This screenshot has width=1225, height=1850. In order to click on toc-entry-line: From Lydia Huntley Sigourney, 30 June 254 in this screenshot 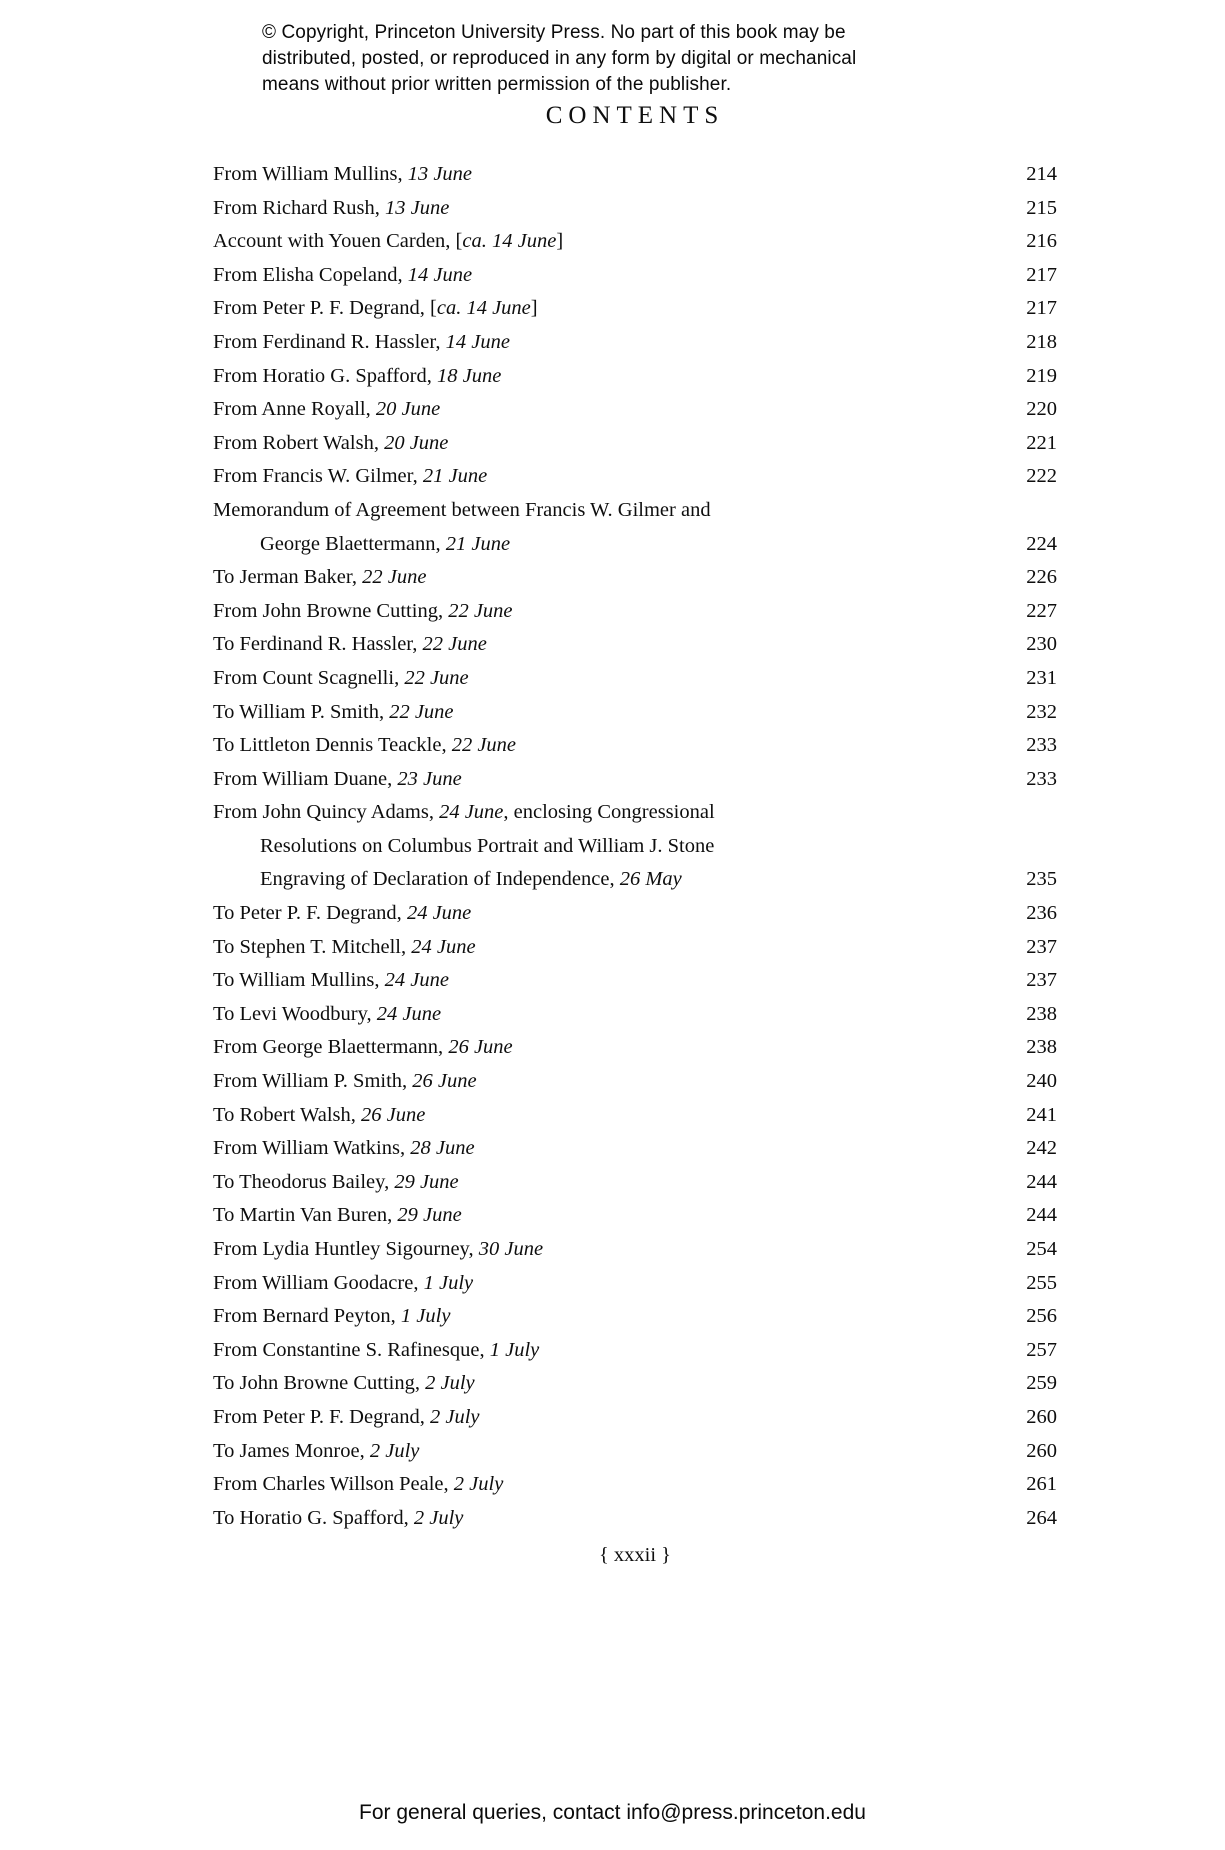, I will do `click(635, 1250)`.